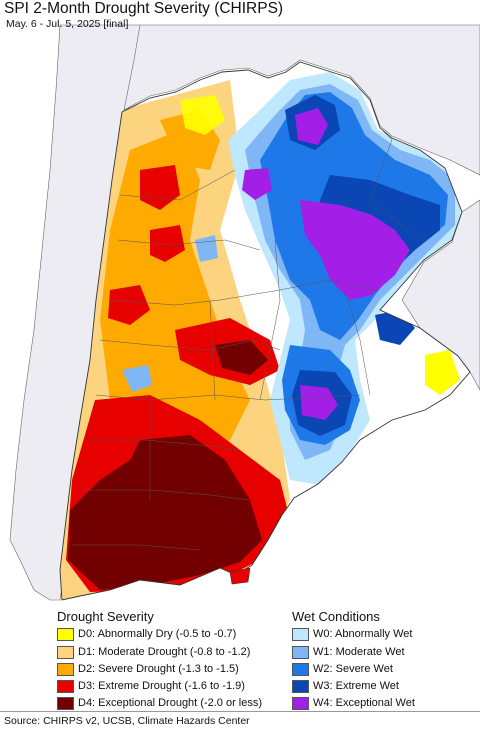  I want to click on legend-label-w3: W3: Extreme Wet, so click(356, 686).